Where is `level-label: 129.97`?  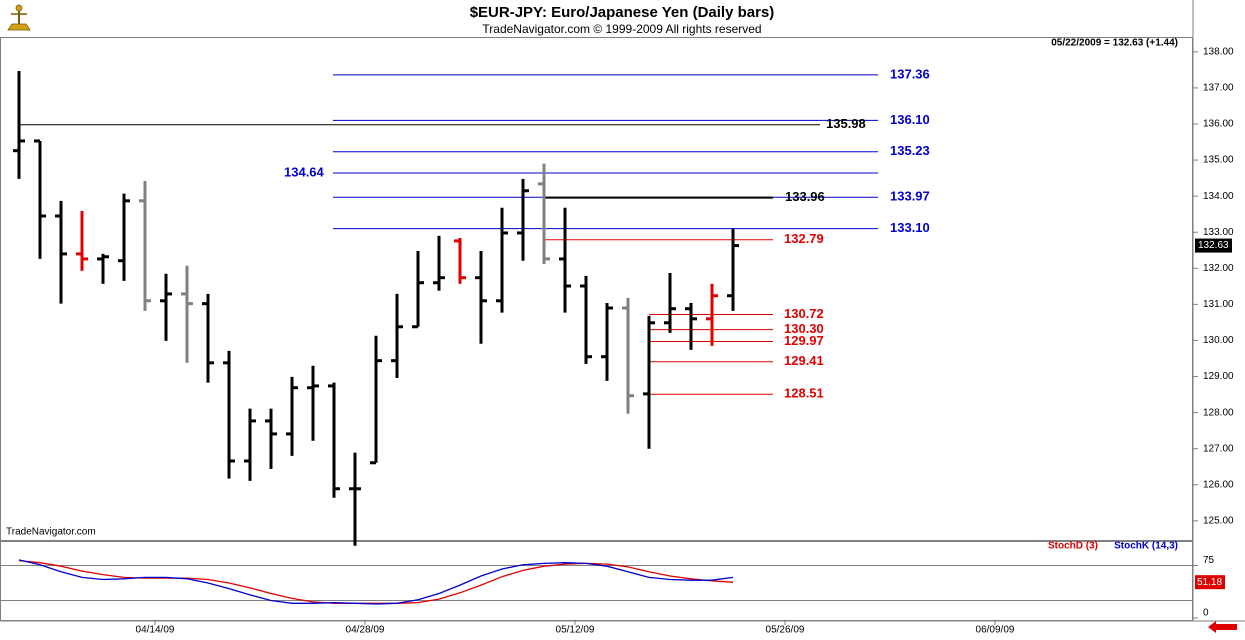 level-label: 129.97 is located at coordinates (804, 340).